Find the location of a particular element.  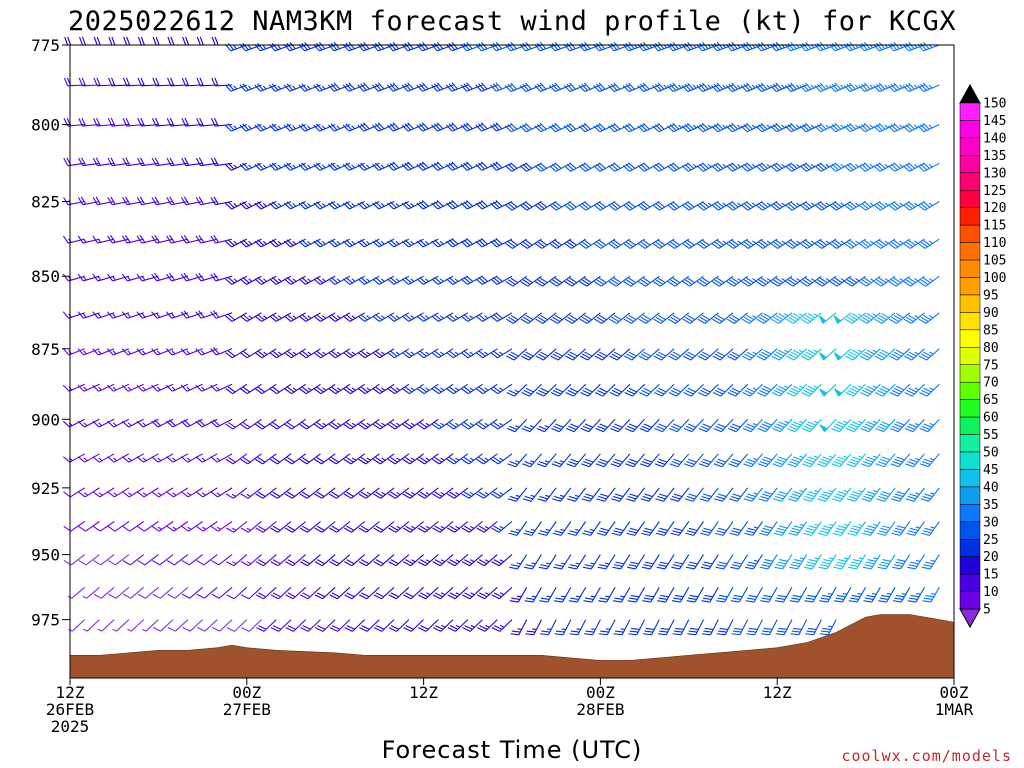

x-tick-label: 00Z is located at coordinates (600, 692).